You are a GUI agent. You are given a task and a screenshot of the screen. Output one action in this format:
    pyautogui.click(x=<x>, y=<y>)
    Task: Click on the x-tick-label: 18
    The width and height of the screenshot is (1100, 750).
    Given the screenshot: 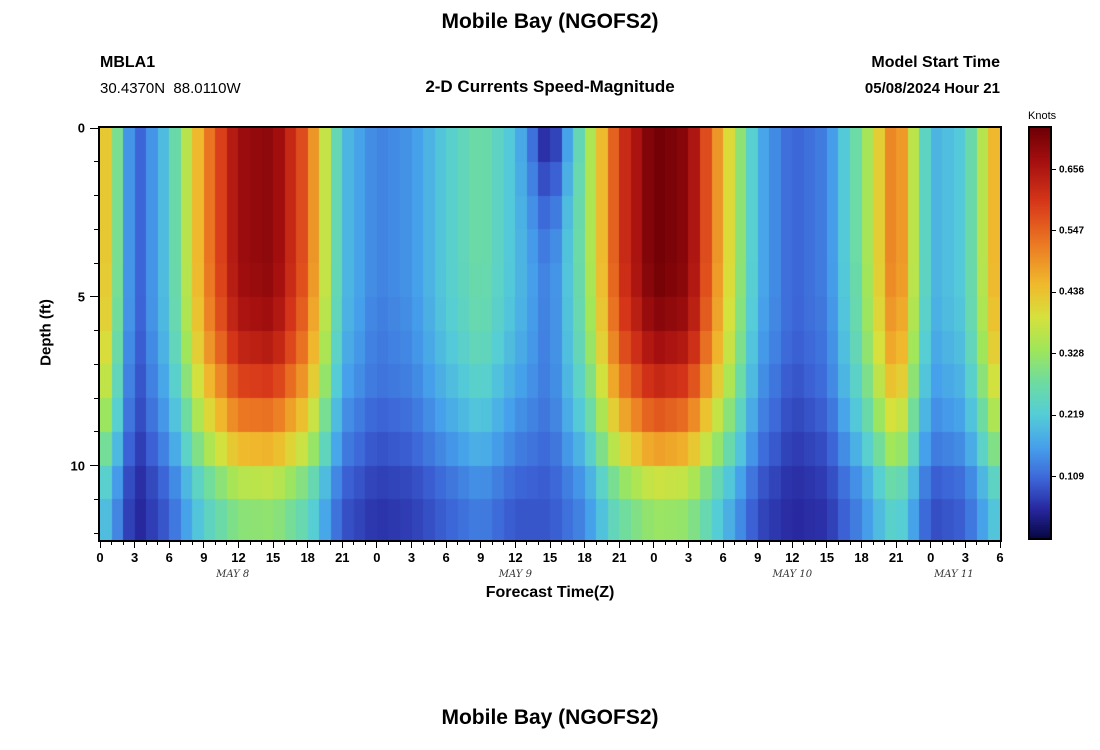 What is the action you would take?
    pyautogui.click(x=307, y=557)
    